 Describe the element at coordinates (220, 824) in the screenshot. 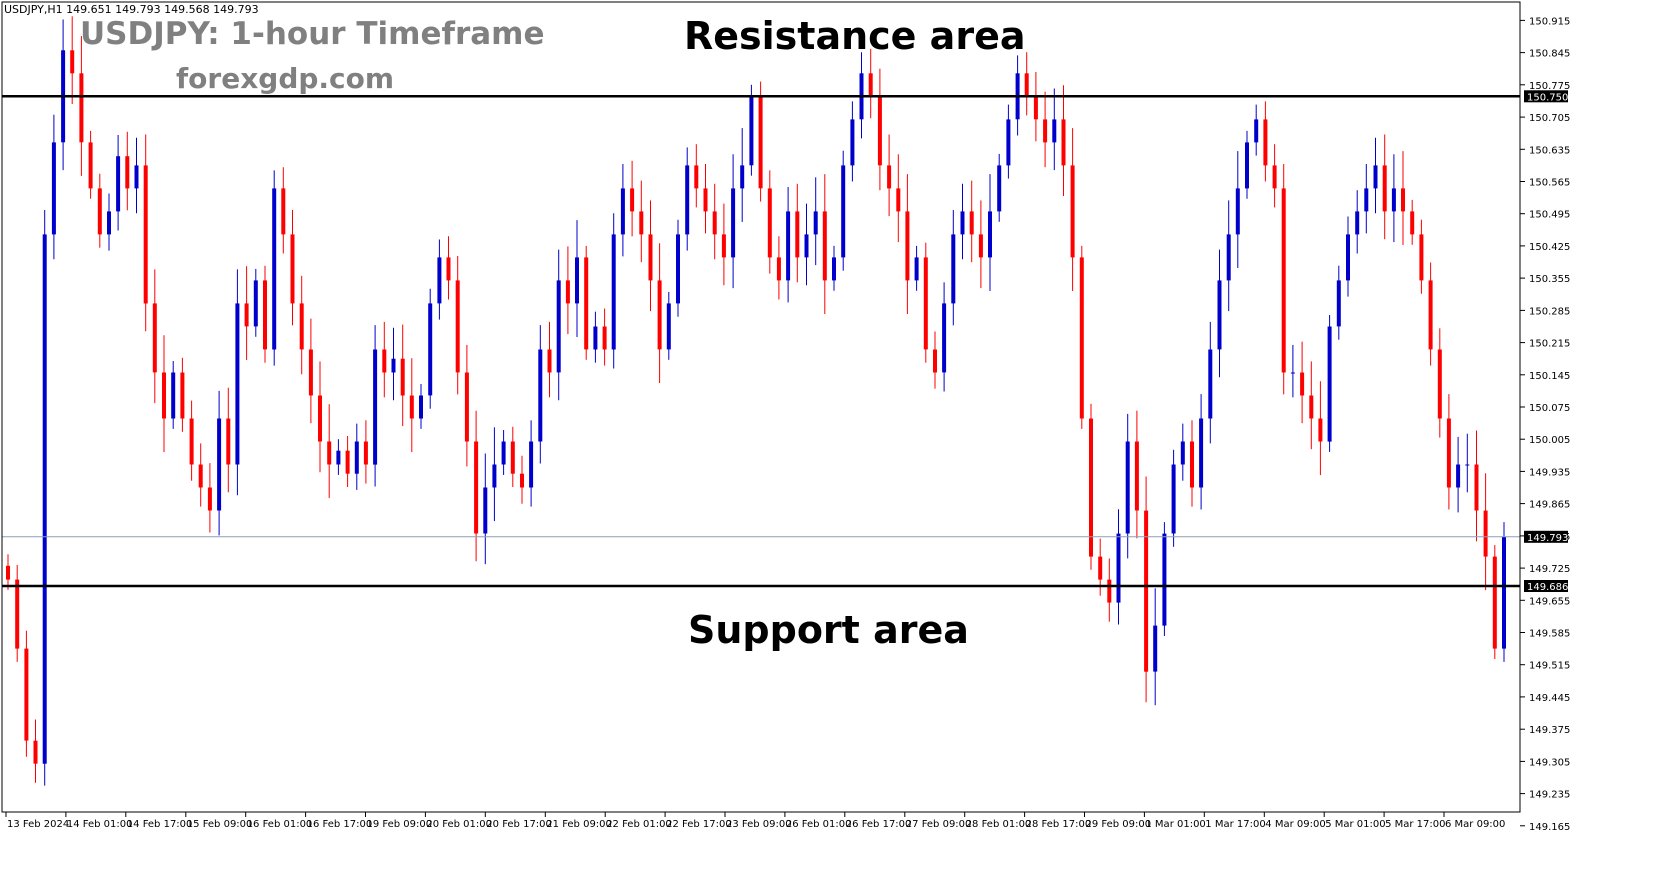

I see `x-tick-label: 15 Feb 09:00` at that location.